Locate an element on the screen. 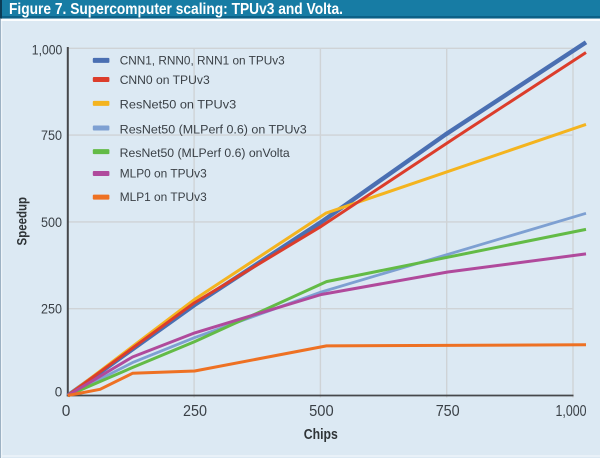 The width and height of the screenshot is (600, 458). svg-text: ResNet50 (MLPerf 0.6) on TPUv3 is located at coordinates (213, 129).